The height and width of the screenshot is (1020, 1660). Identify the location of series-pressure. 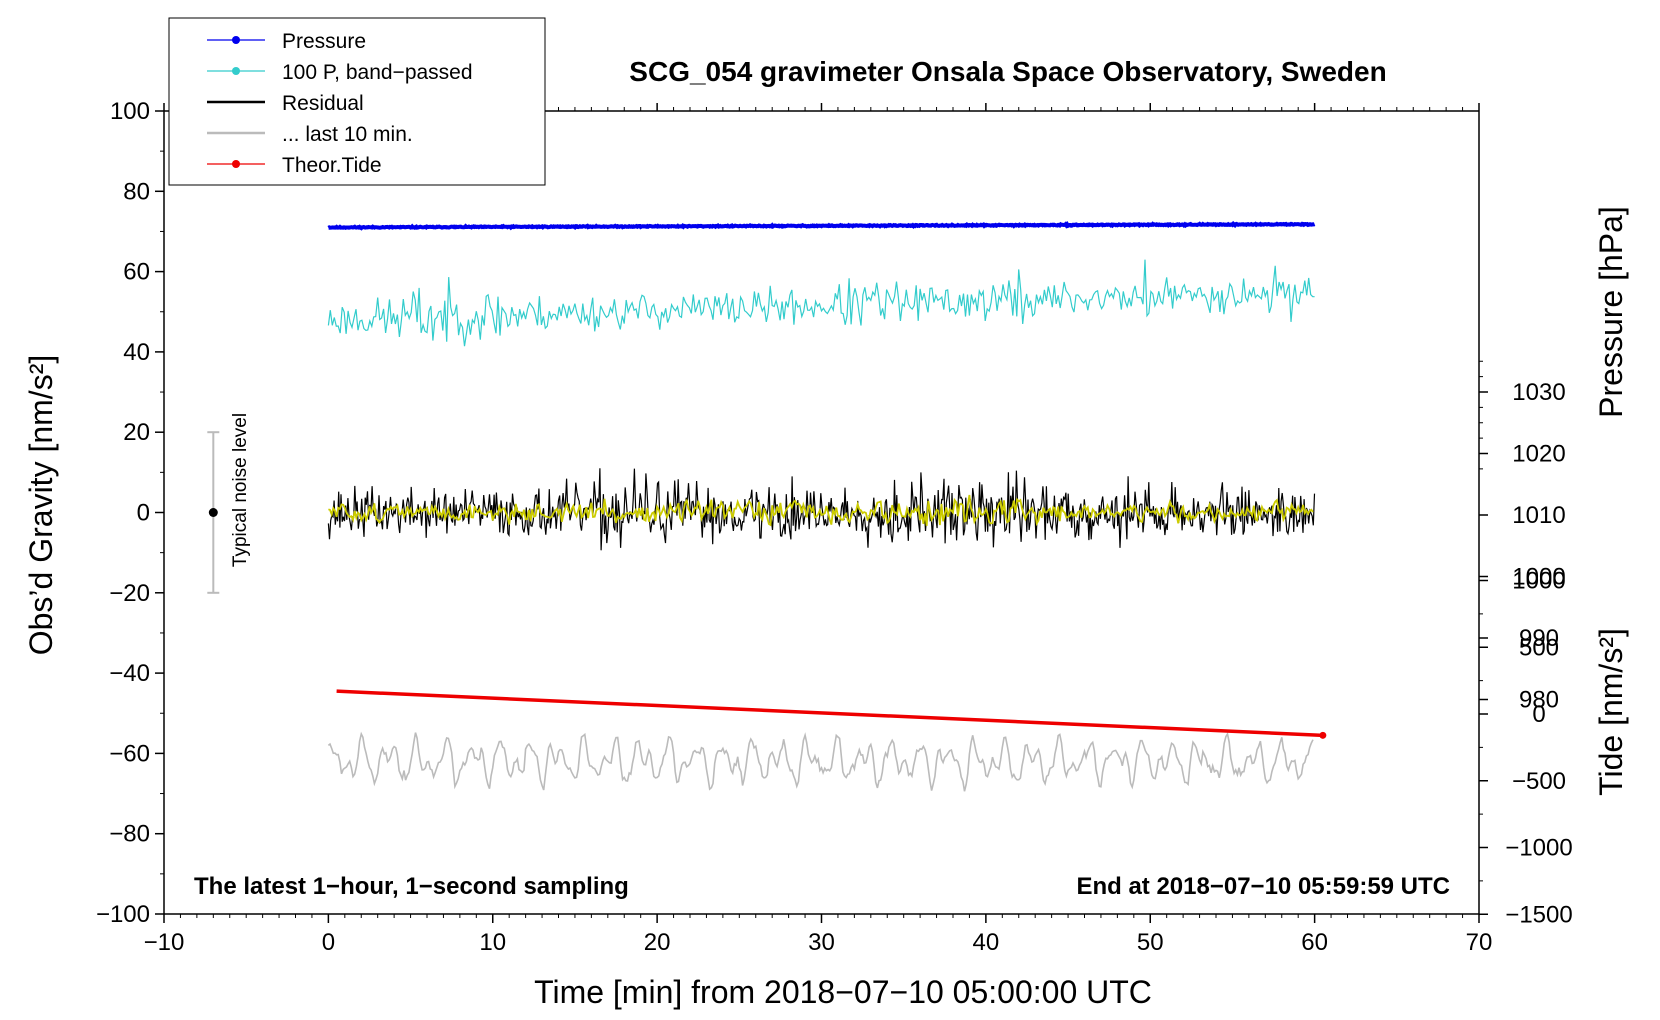
(821, 225).